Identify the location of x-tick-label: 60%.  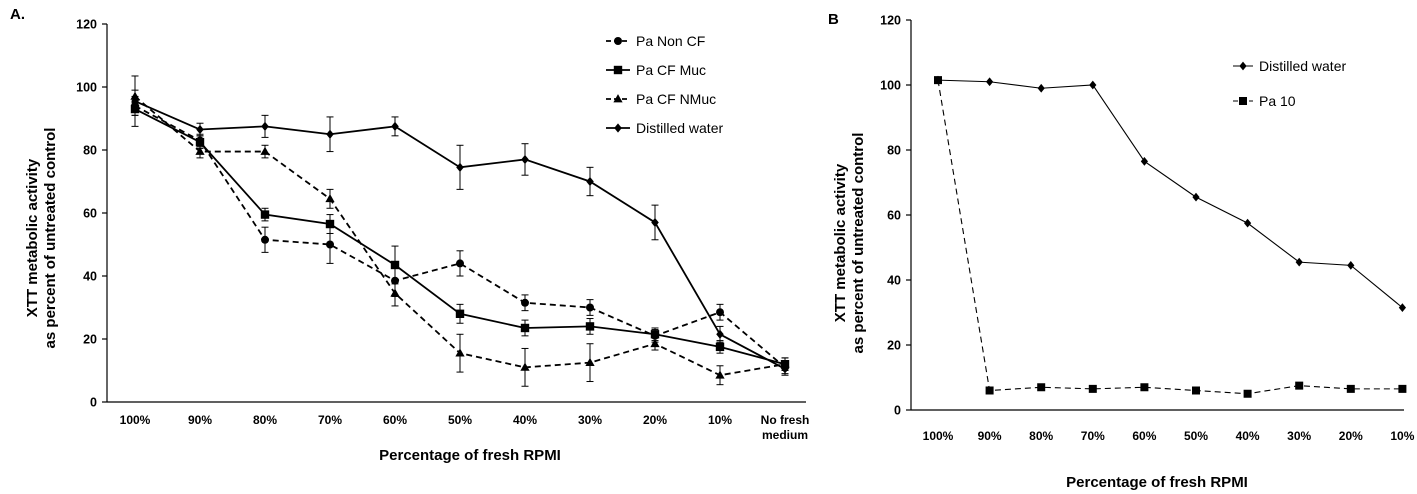
(1144, 436).